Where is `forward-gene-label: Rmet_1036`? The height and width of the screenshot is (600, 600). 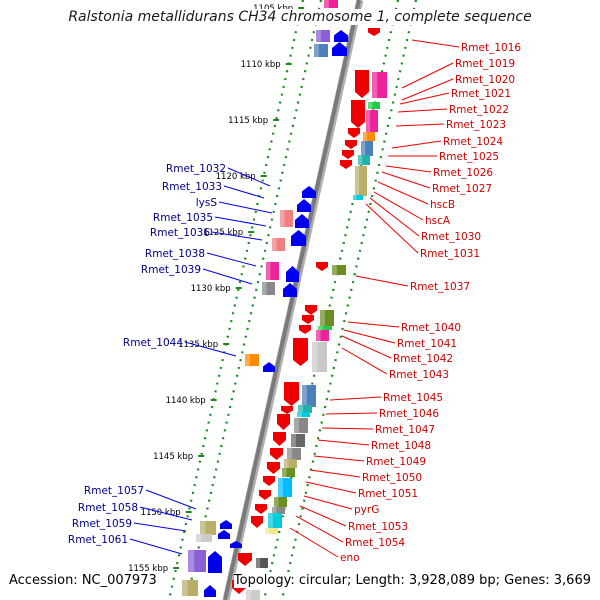 forward-gene-label: Rmet_1036 is located at coordinates (180, 233).